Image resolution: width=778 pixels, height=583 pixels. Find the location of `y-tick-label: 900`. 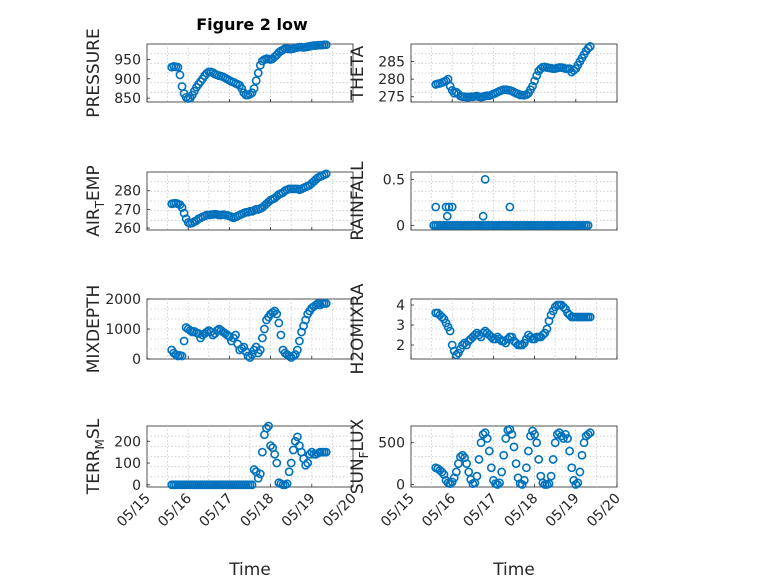

y-tick-label: 900 is located at coordinates (127, 80).